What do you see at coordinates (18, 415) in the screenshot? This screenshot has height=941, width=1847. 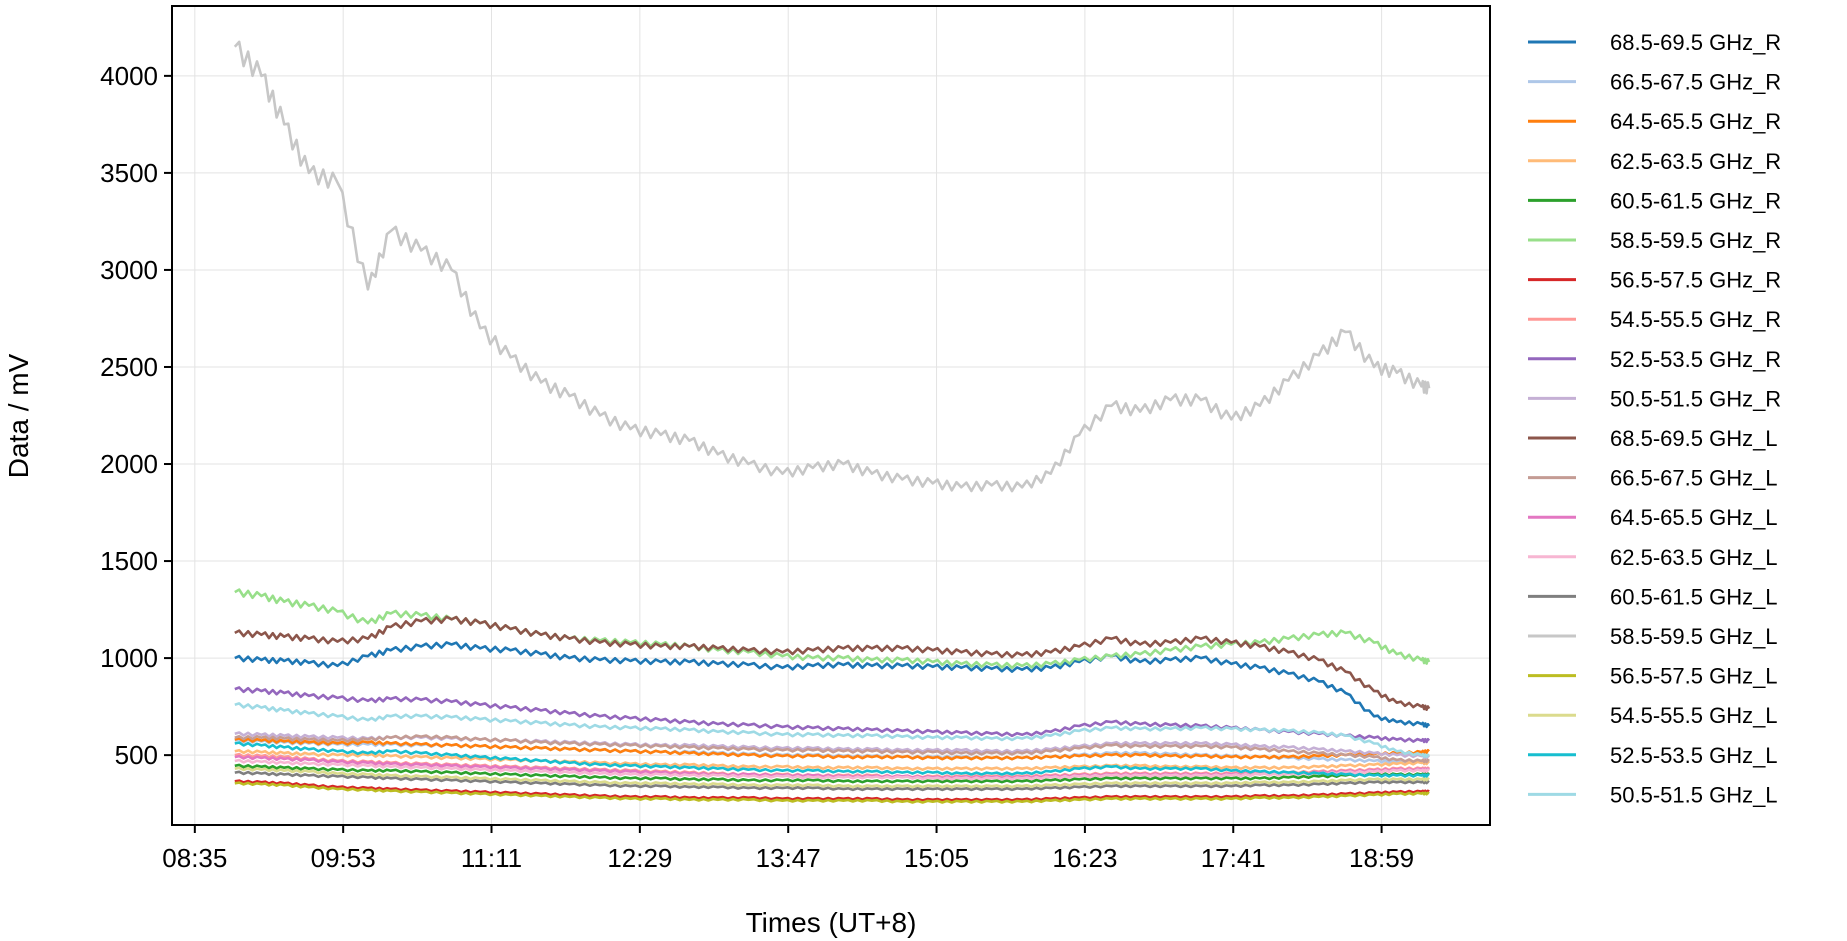 I see `y-axis-title: Data / mV` at bounding box center [18, 415].